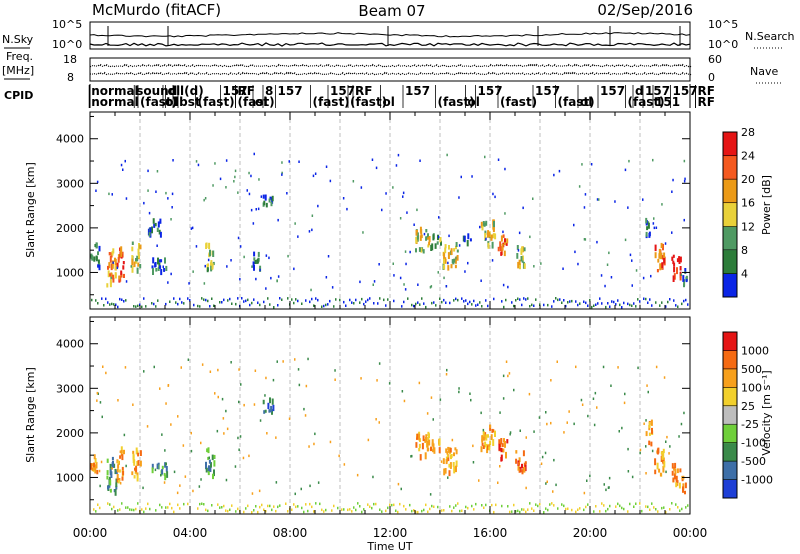 The height and width of the screenshot is (554, 800). I want to click on colorbar-tick-label: 24, so click(748, 156).